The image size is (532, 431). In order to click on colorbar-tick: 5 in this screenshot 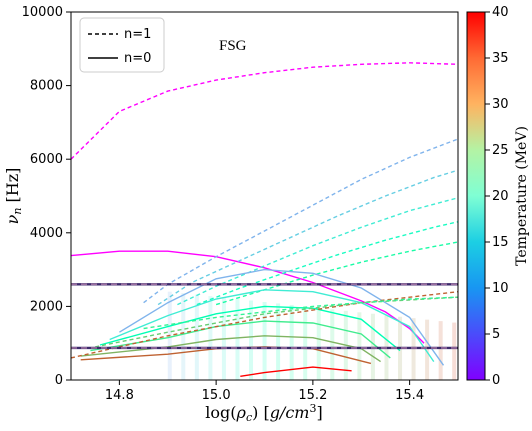, I will do `click(492, 334)`.